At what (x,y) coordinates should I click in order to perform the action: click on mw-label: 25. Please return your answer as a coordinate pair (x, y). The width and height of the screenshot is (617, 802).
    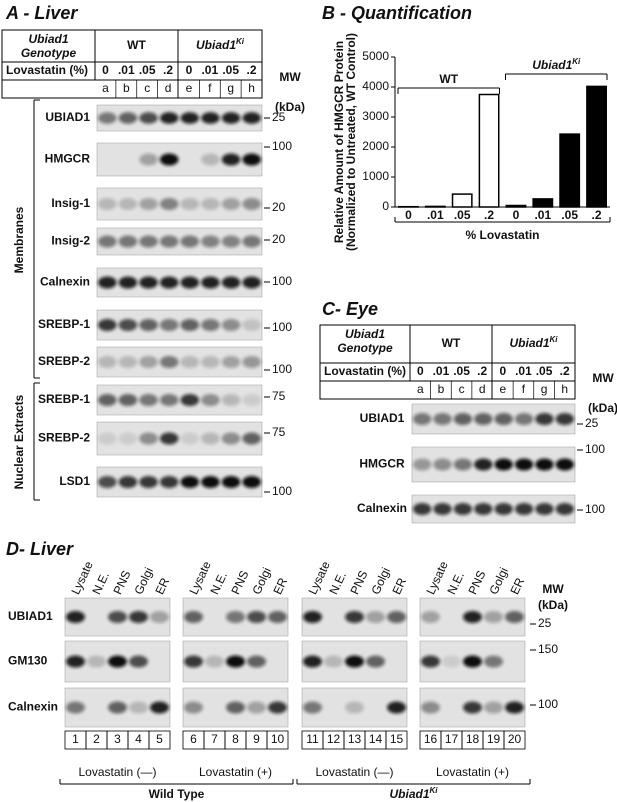
    Looking at the image, I should click on (279, 117).